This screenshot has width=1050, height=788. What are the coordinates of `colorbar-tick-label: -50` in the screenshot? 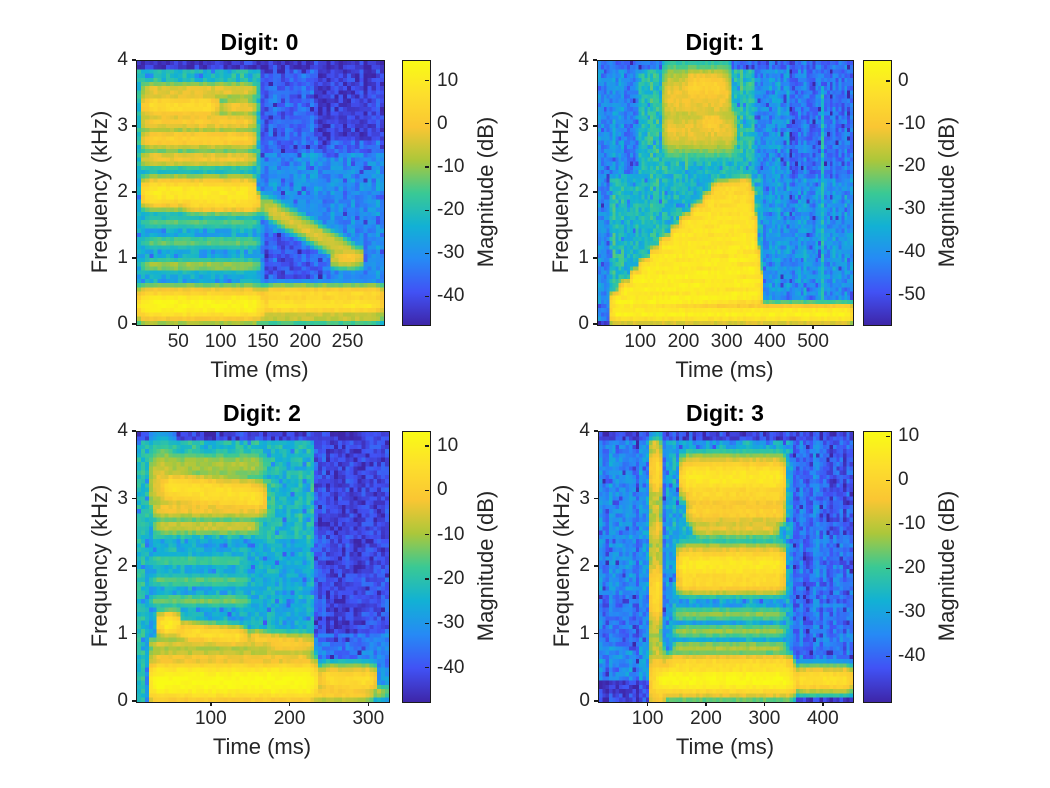 It's located at (912, 294).